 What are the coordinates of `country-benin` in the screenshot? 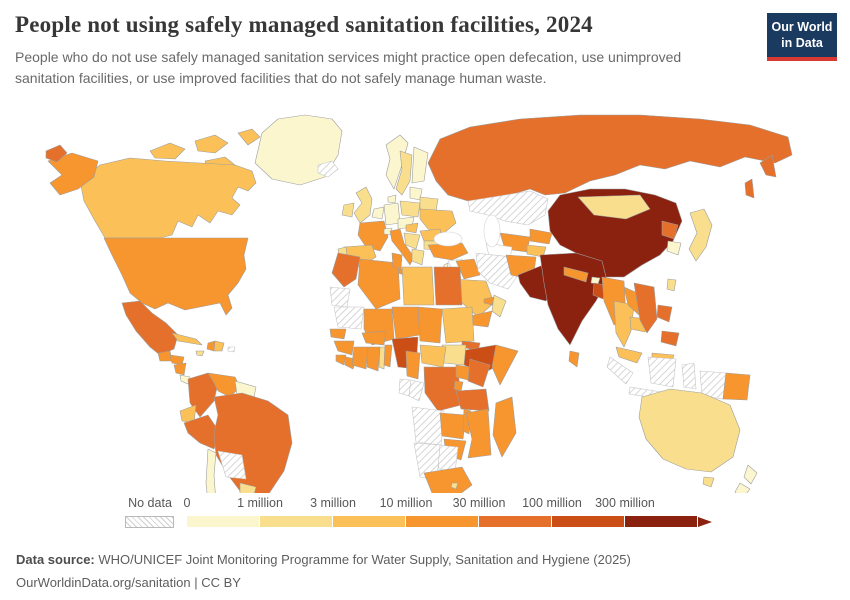 It's located at (388, 356).